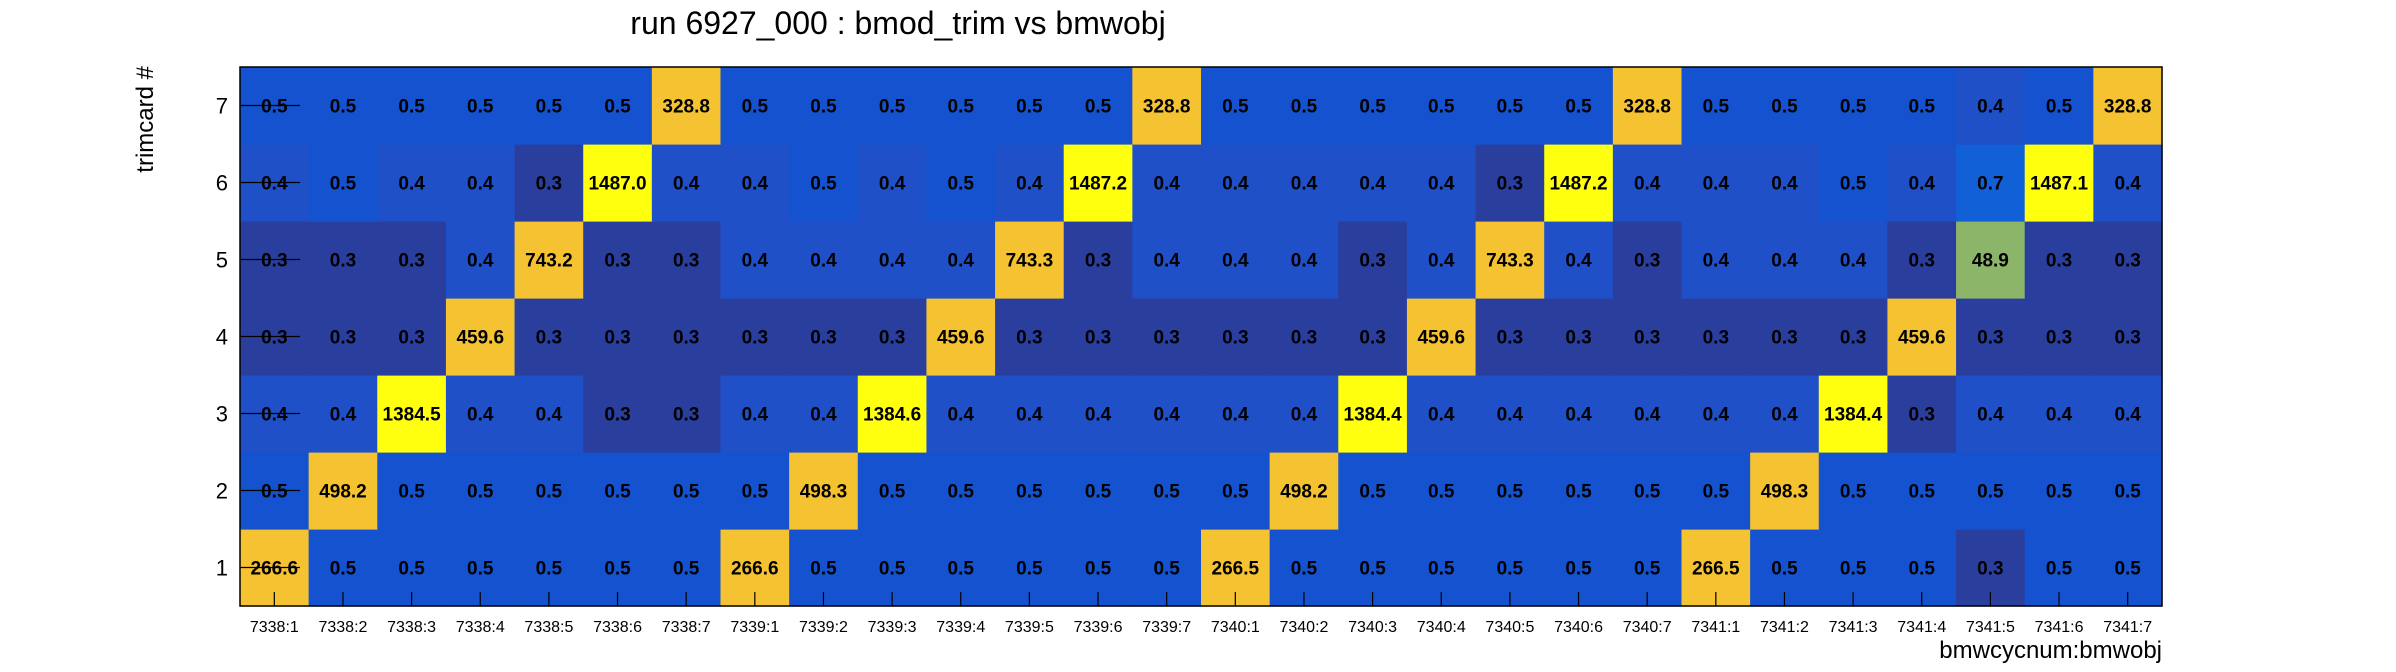  Describe the element at coordinates (1715, 627) in the screenshot. I see `x-tick-label: 7341:1` at that location.